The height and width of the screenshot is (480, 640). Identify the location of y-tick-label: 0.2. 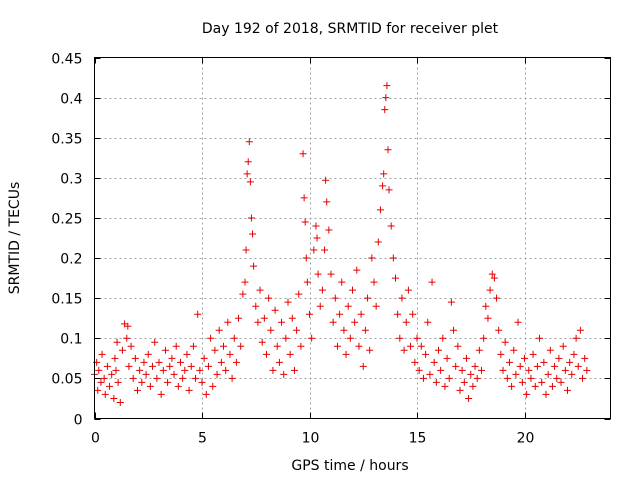
(71, 260).